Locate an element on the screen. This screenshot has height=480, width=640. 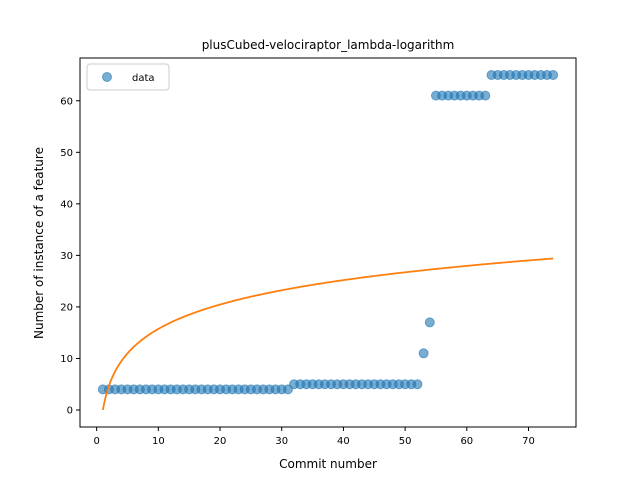
y-tick-label: 60 is located at coordinates (66, 101).